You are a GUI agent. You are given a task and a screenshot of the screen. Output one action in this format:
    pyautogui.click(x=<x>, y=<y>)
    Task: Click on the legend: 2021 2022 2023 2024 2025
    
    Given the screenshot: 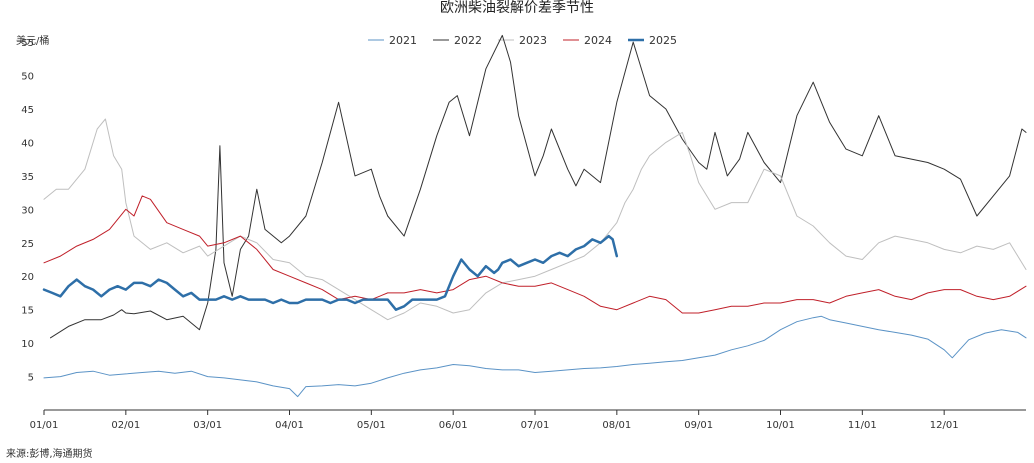 What is the action you would take?
    pyautogui.click(x=522, y=40)
    